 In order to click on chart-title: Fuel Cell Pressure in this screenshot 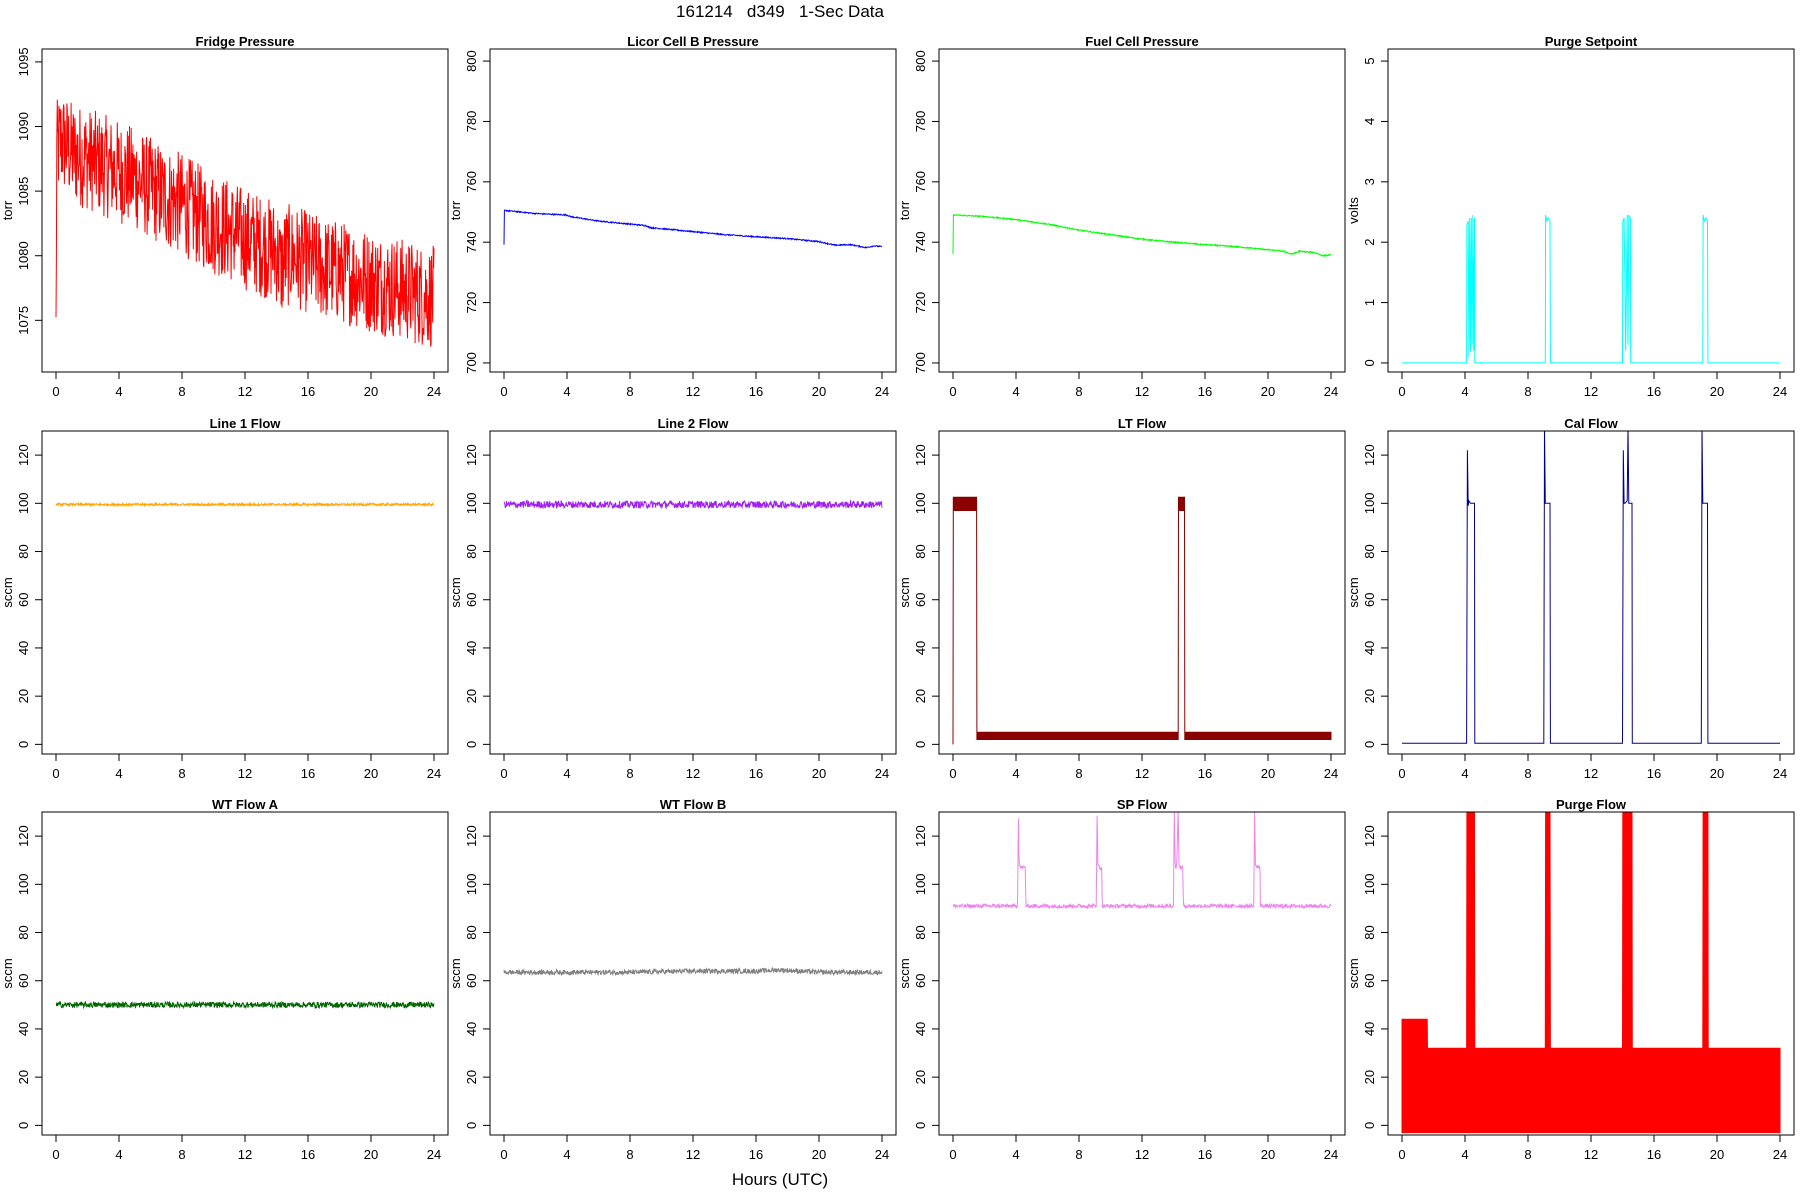, I will do `click(1141, 41)`.